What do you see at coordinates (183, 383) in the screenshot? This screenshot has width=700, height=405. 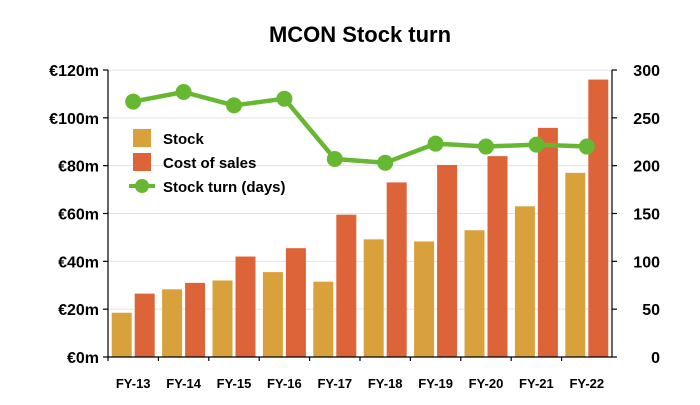 I see `x-axis-tick-label: FY-14` at bounding box center [183, 383].